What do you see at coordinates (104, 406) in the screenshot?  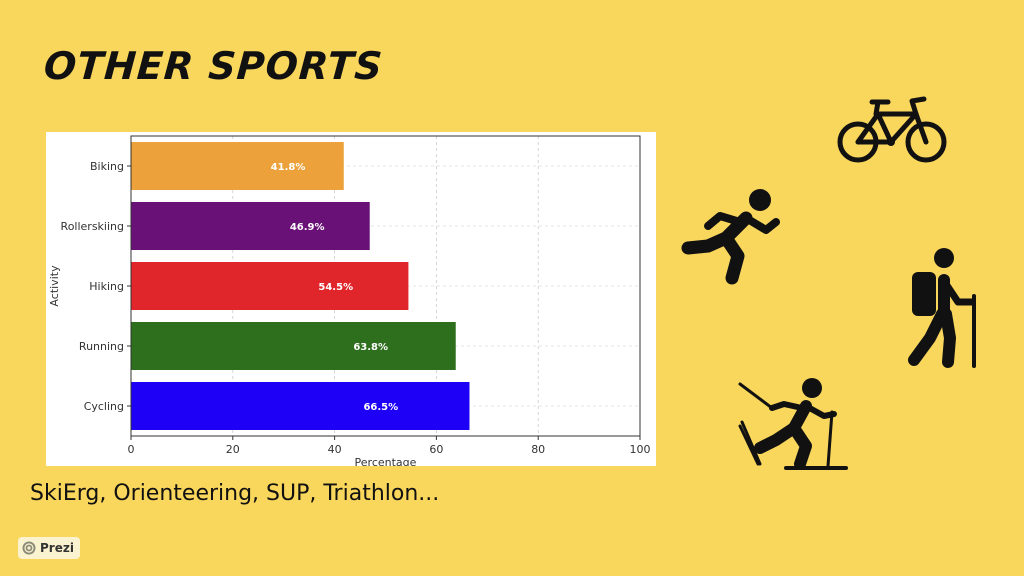 I see `y-tick-label: Cycling` at bounding box center [104, 406].